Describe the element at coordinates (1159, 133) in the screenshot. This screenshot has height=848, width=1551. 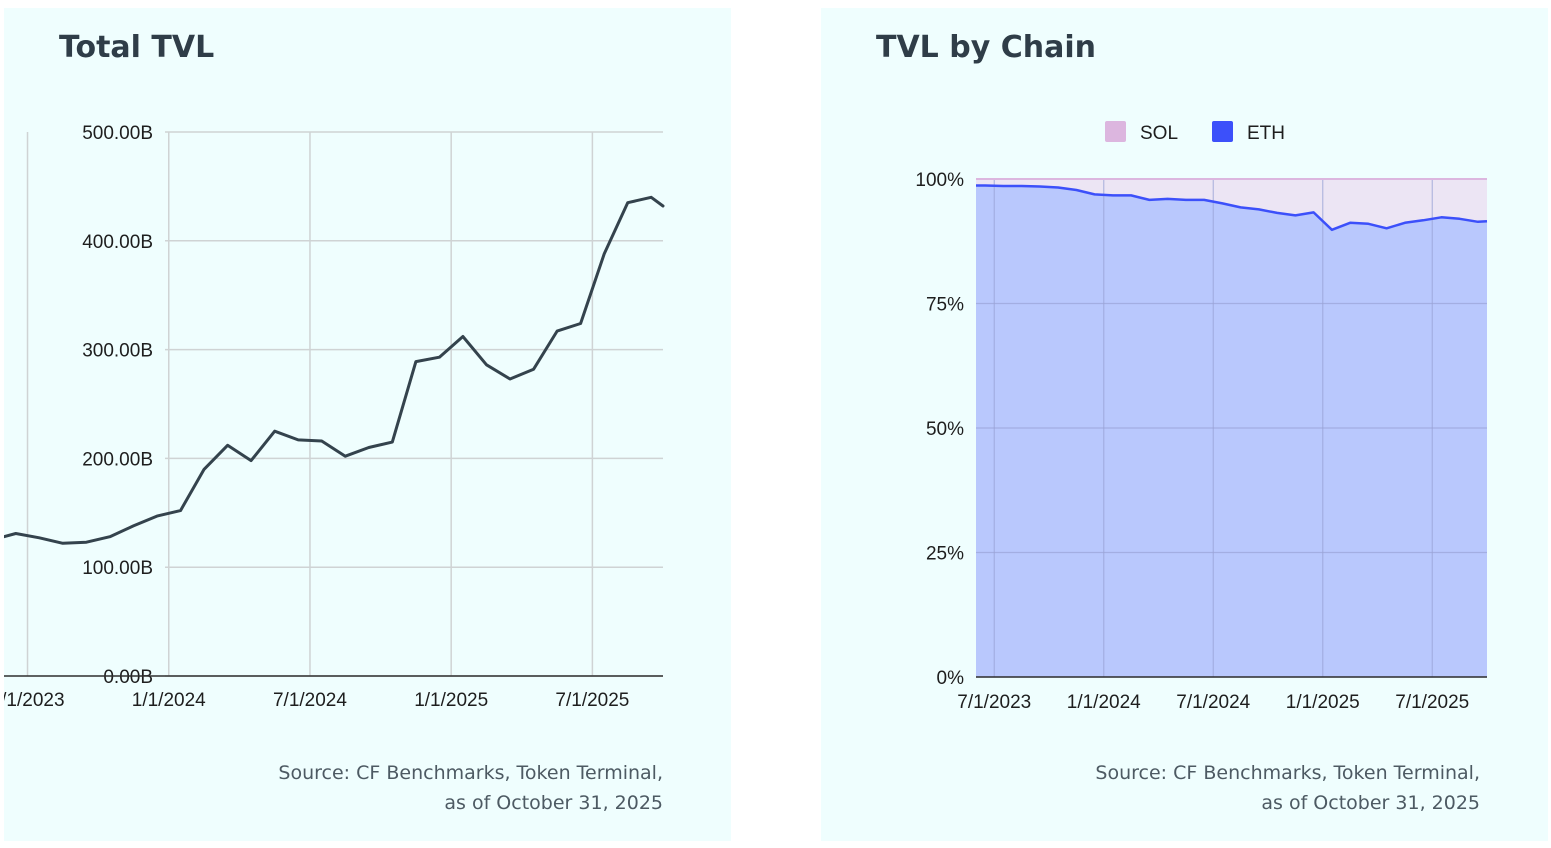
I see `legend-label-sol: SOL` at that location.